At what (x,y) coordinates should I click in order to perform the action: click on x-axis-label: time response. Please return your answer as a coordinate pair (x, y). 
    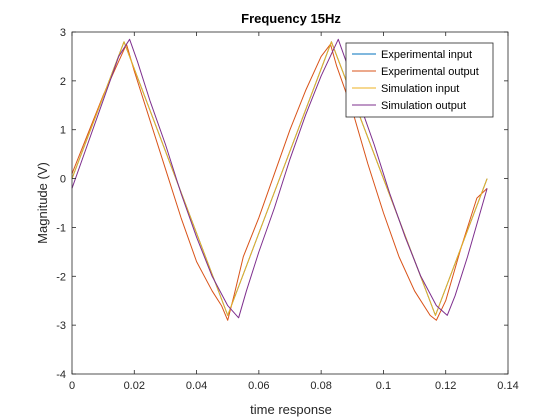
    Looking at the image, I should click on (291, 409).